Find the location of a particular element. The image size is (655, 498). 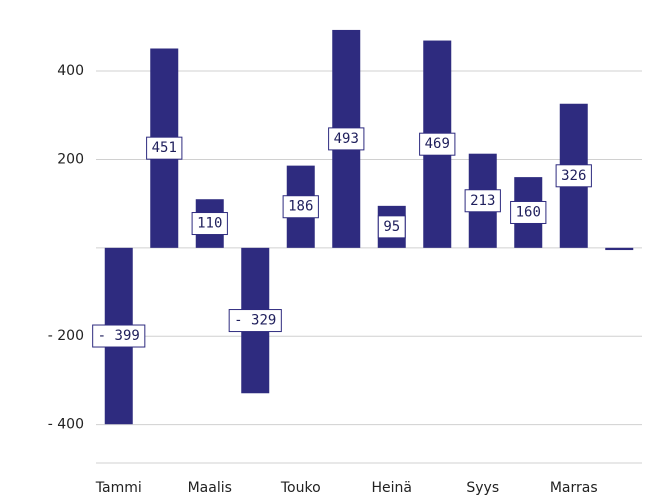

data-label: 469 is located at coordinates (437, 144).